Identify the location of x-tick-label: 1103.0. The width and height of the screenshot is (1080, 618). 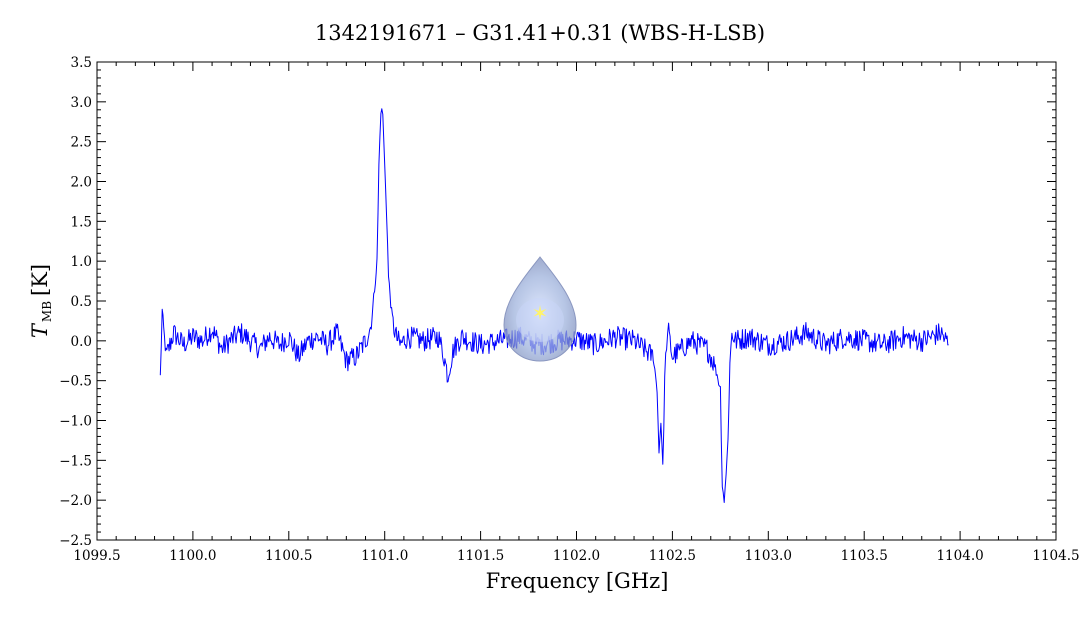
(768, 556).